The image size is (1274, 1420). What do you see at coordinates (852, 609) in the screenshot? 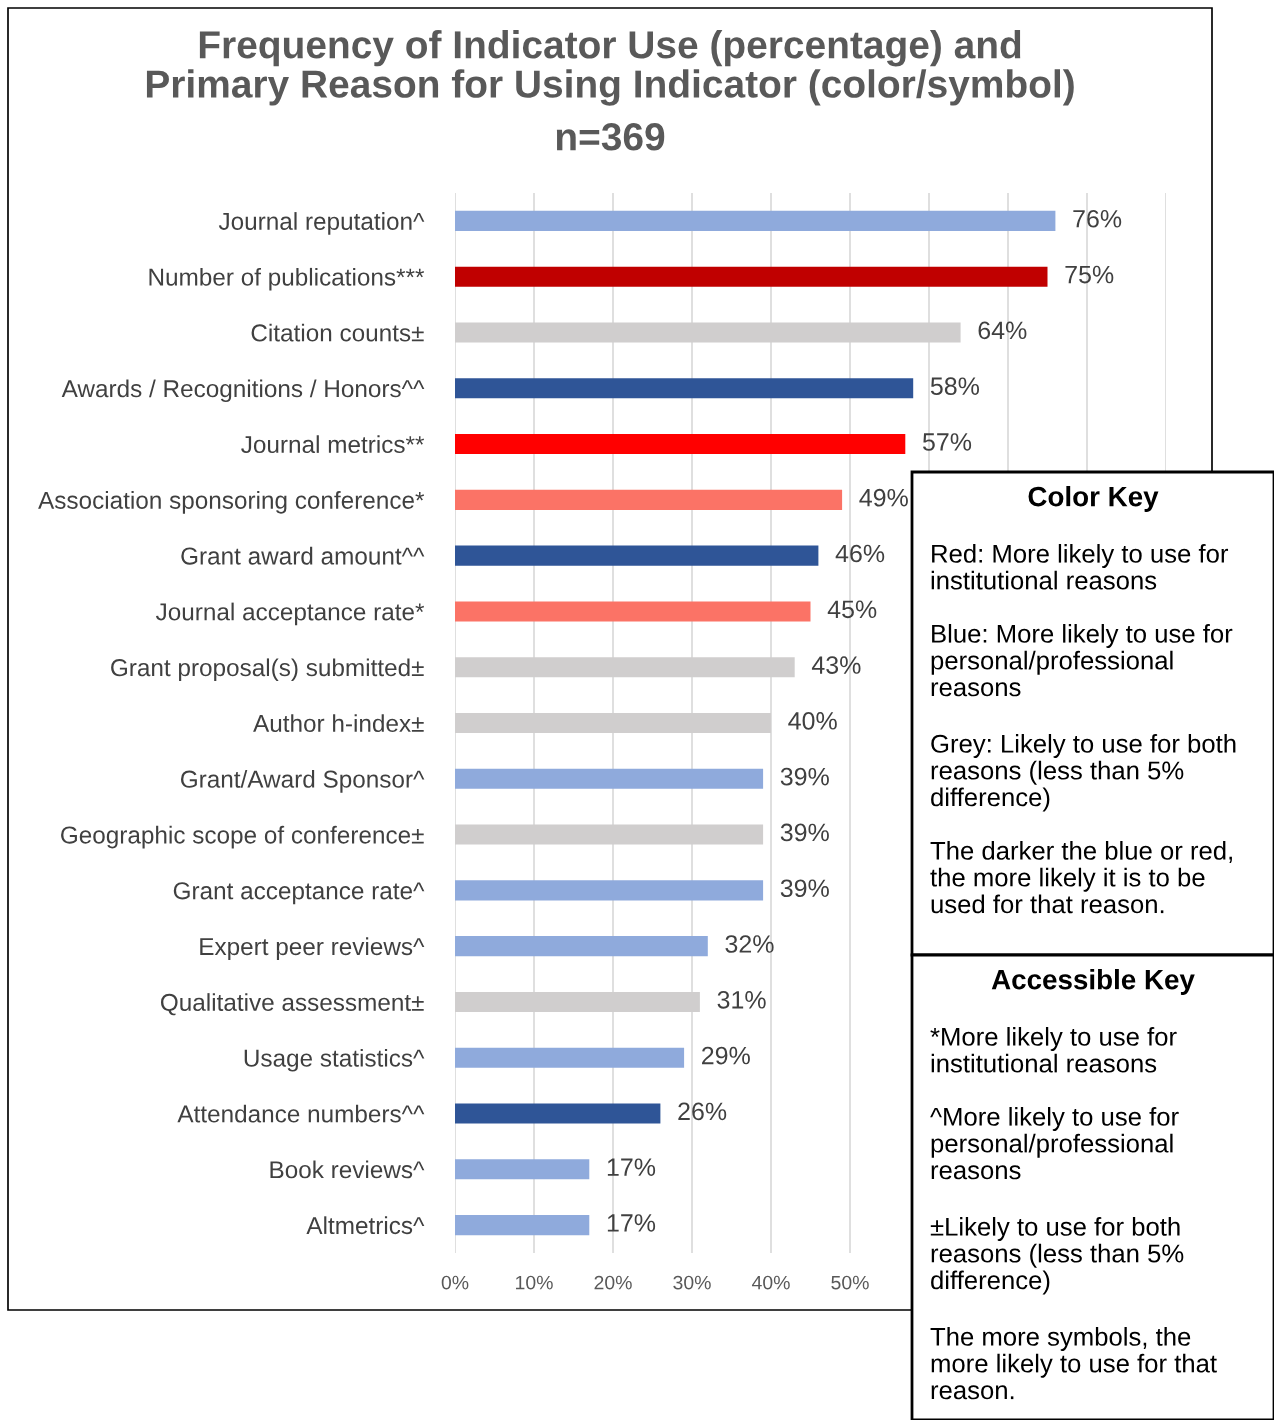
I see `data-label: 45%` at bounding box center [852, 609].